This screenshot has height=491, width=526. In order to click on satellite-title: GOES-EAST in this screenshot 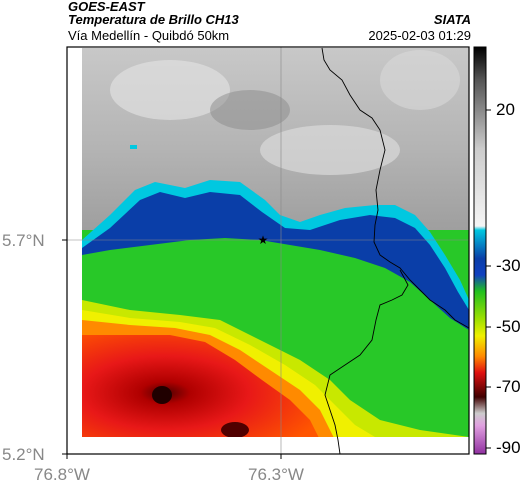, I will do `click(106, 7)`.